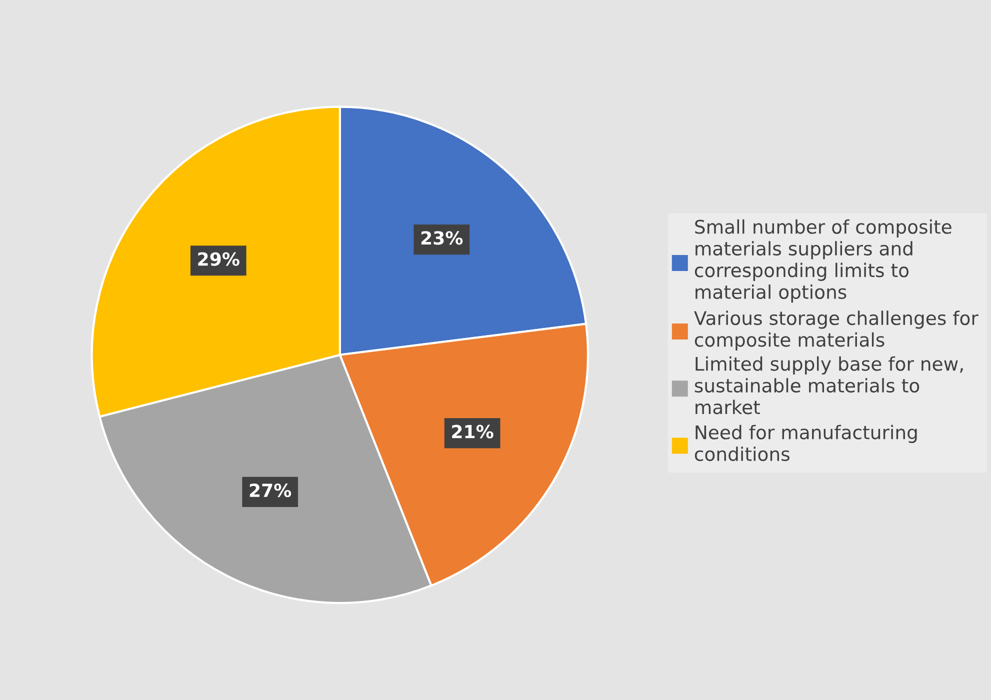  I want to click on legend-label: Need for manufacturing conditions, so click(805, 443).